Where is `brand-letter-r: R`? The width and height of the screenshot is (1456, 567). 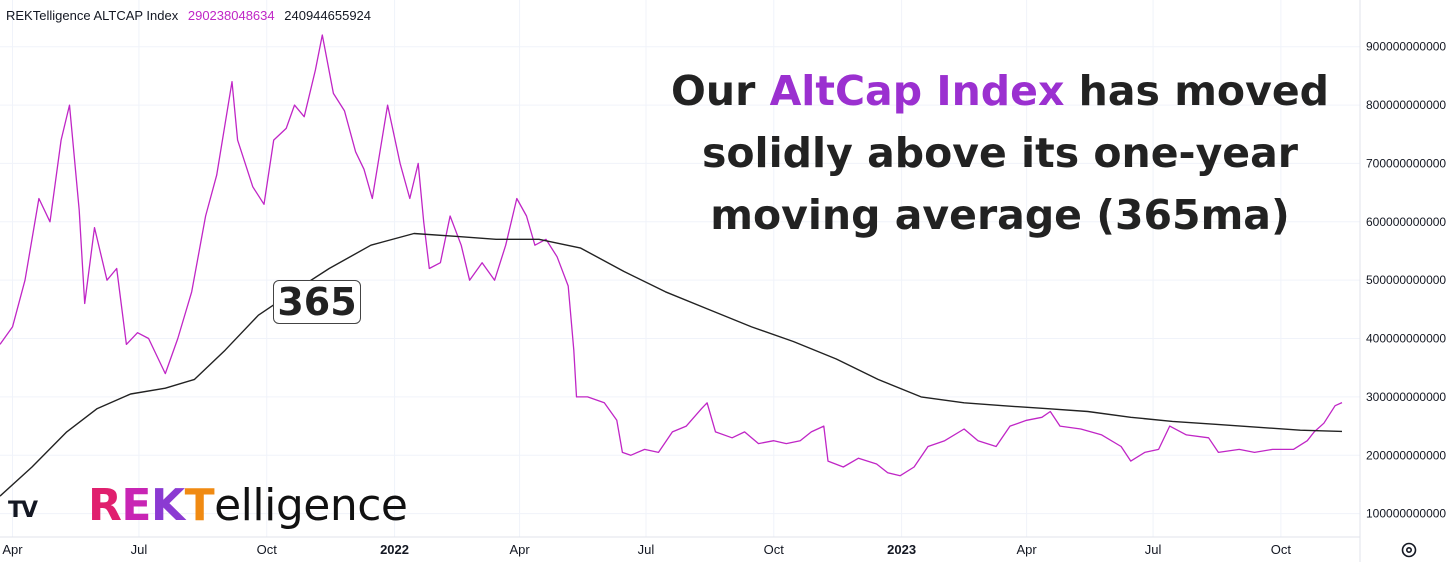
brand-letter-r: R is located at coordinates (105, 505).